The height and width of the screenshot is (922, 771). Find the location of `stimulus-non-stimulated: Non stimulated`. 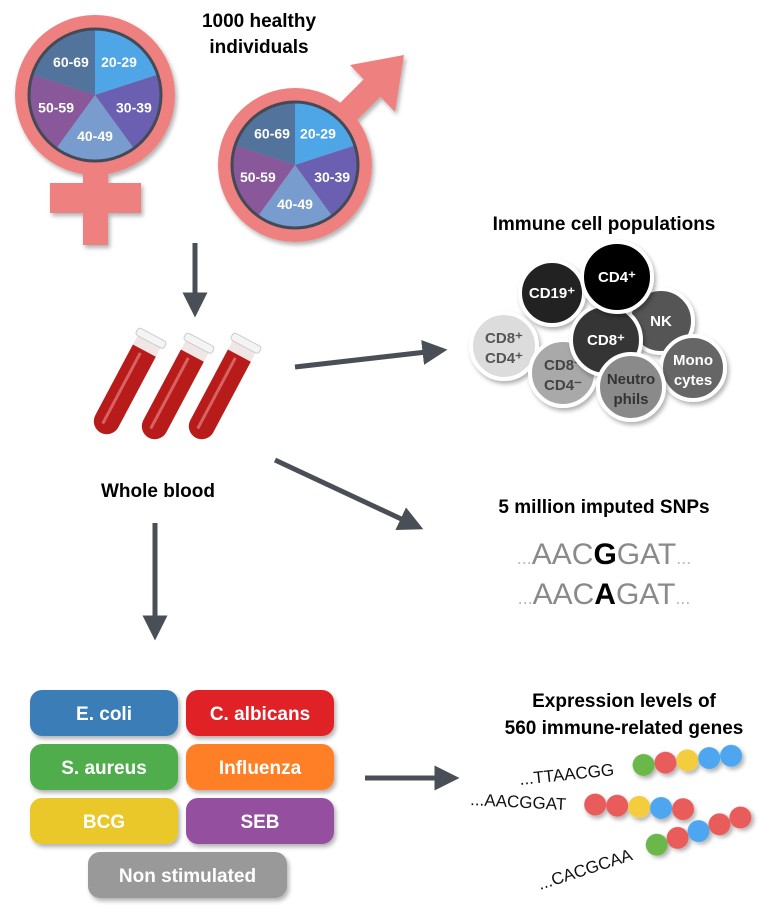

stimulus-non-stimulated: Non stimulated is located at coordinates (187, 875).